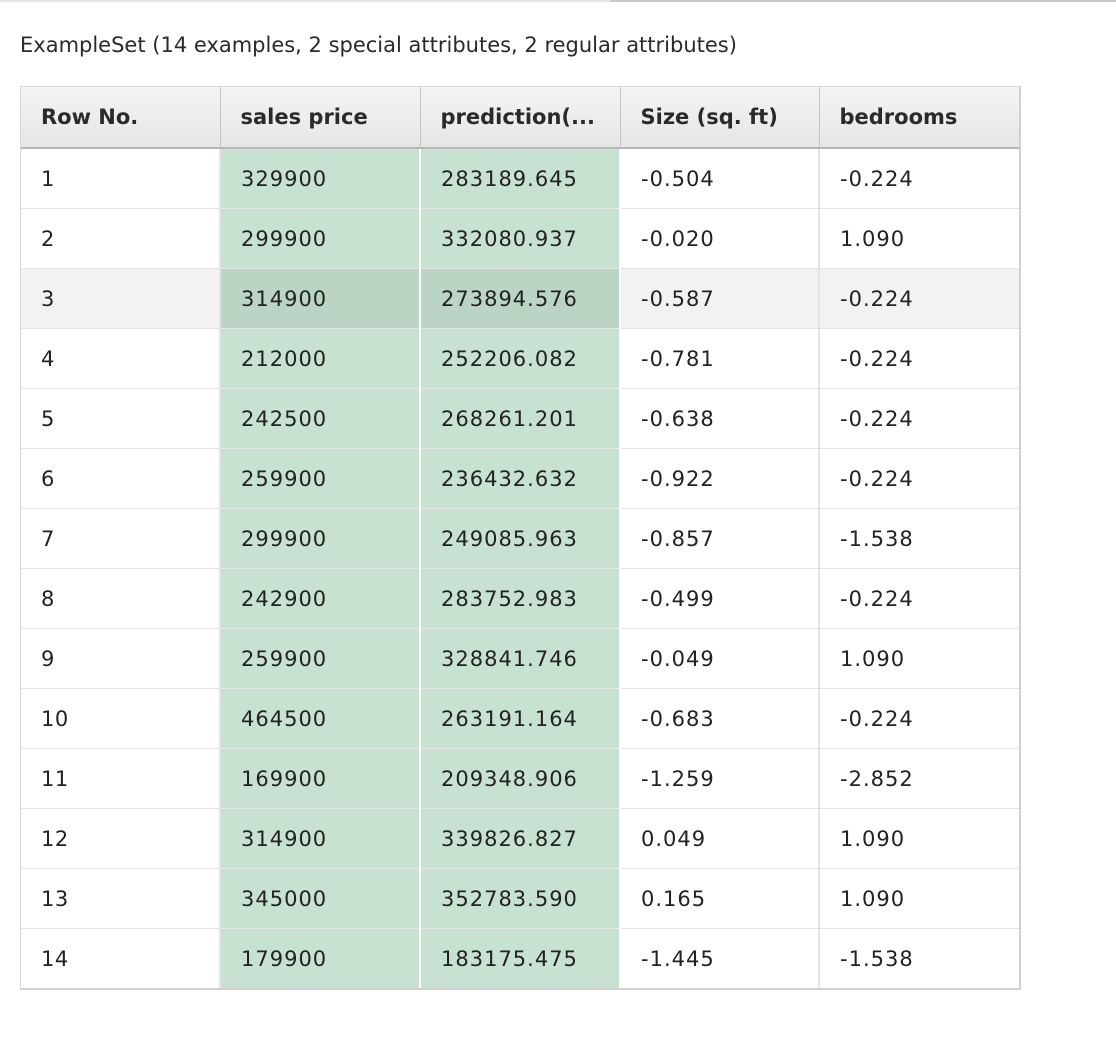 This screenshot has height=1038, width=1116. I want to click on cell-row-no: 12, so click(121, 838).